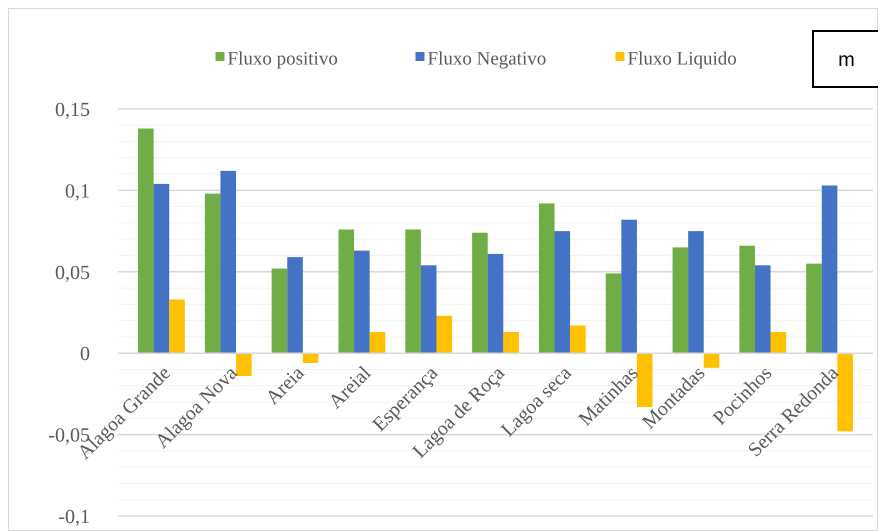  I want to click on legend-label: Fluxo positivo, so click(283, 59).